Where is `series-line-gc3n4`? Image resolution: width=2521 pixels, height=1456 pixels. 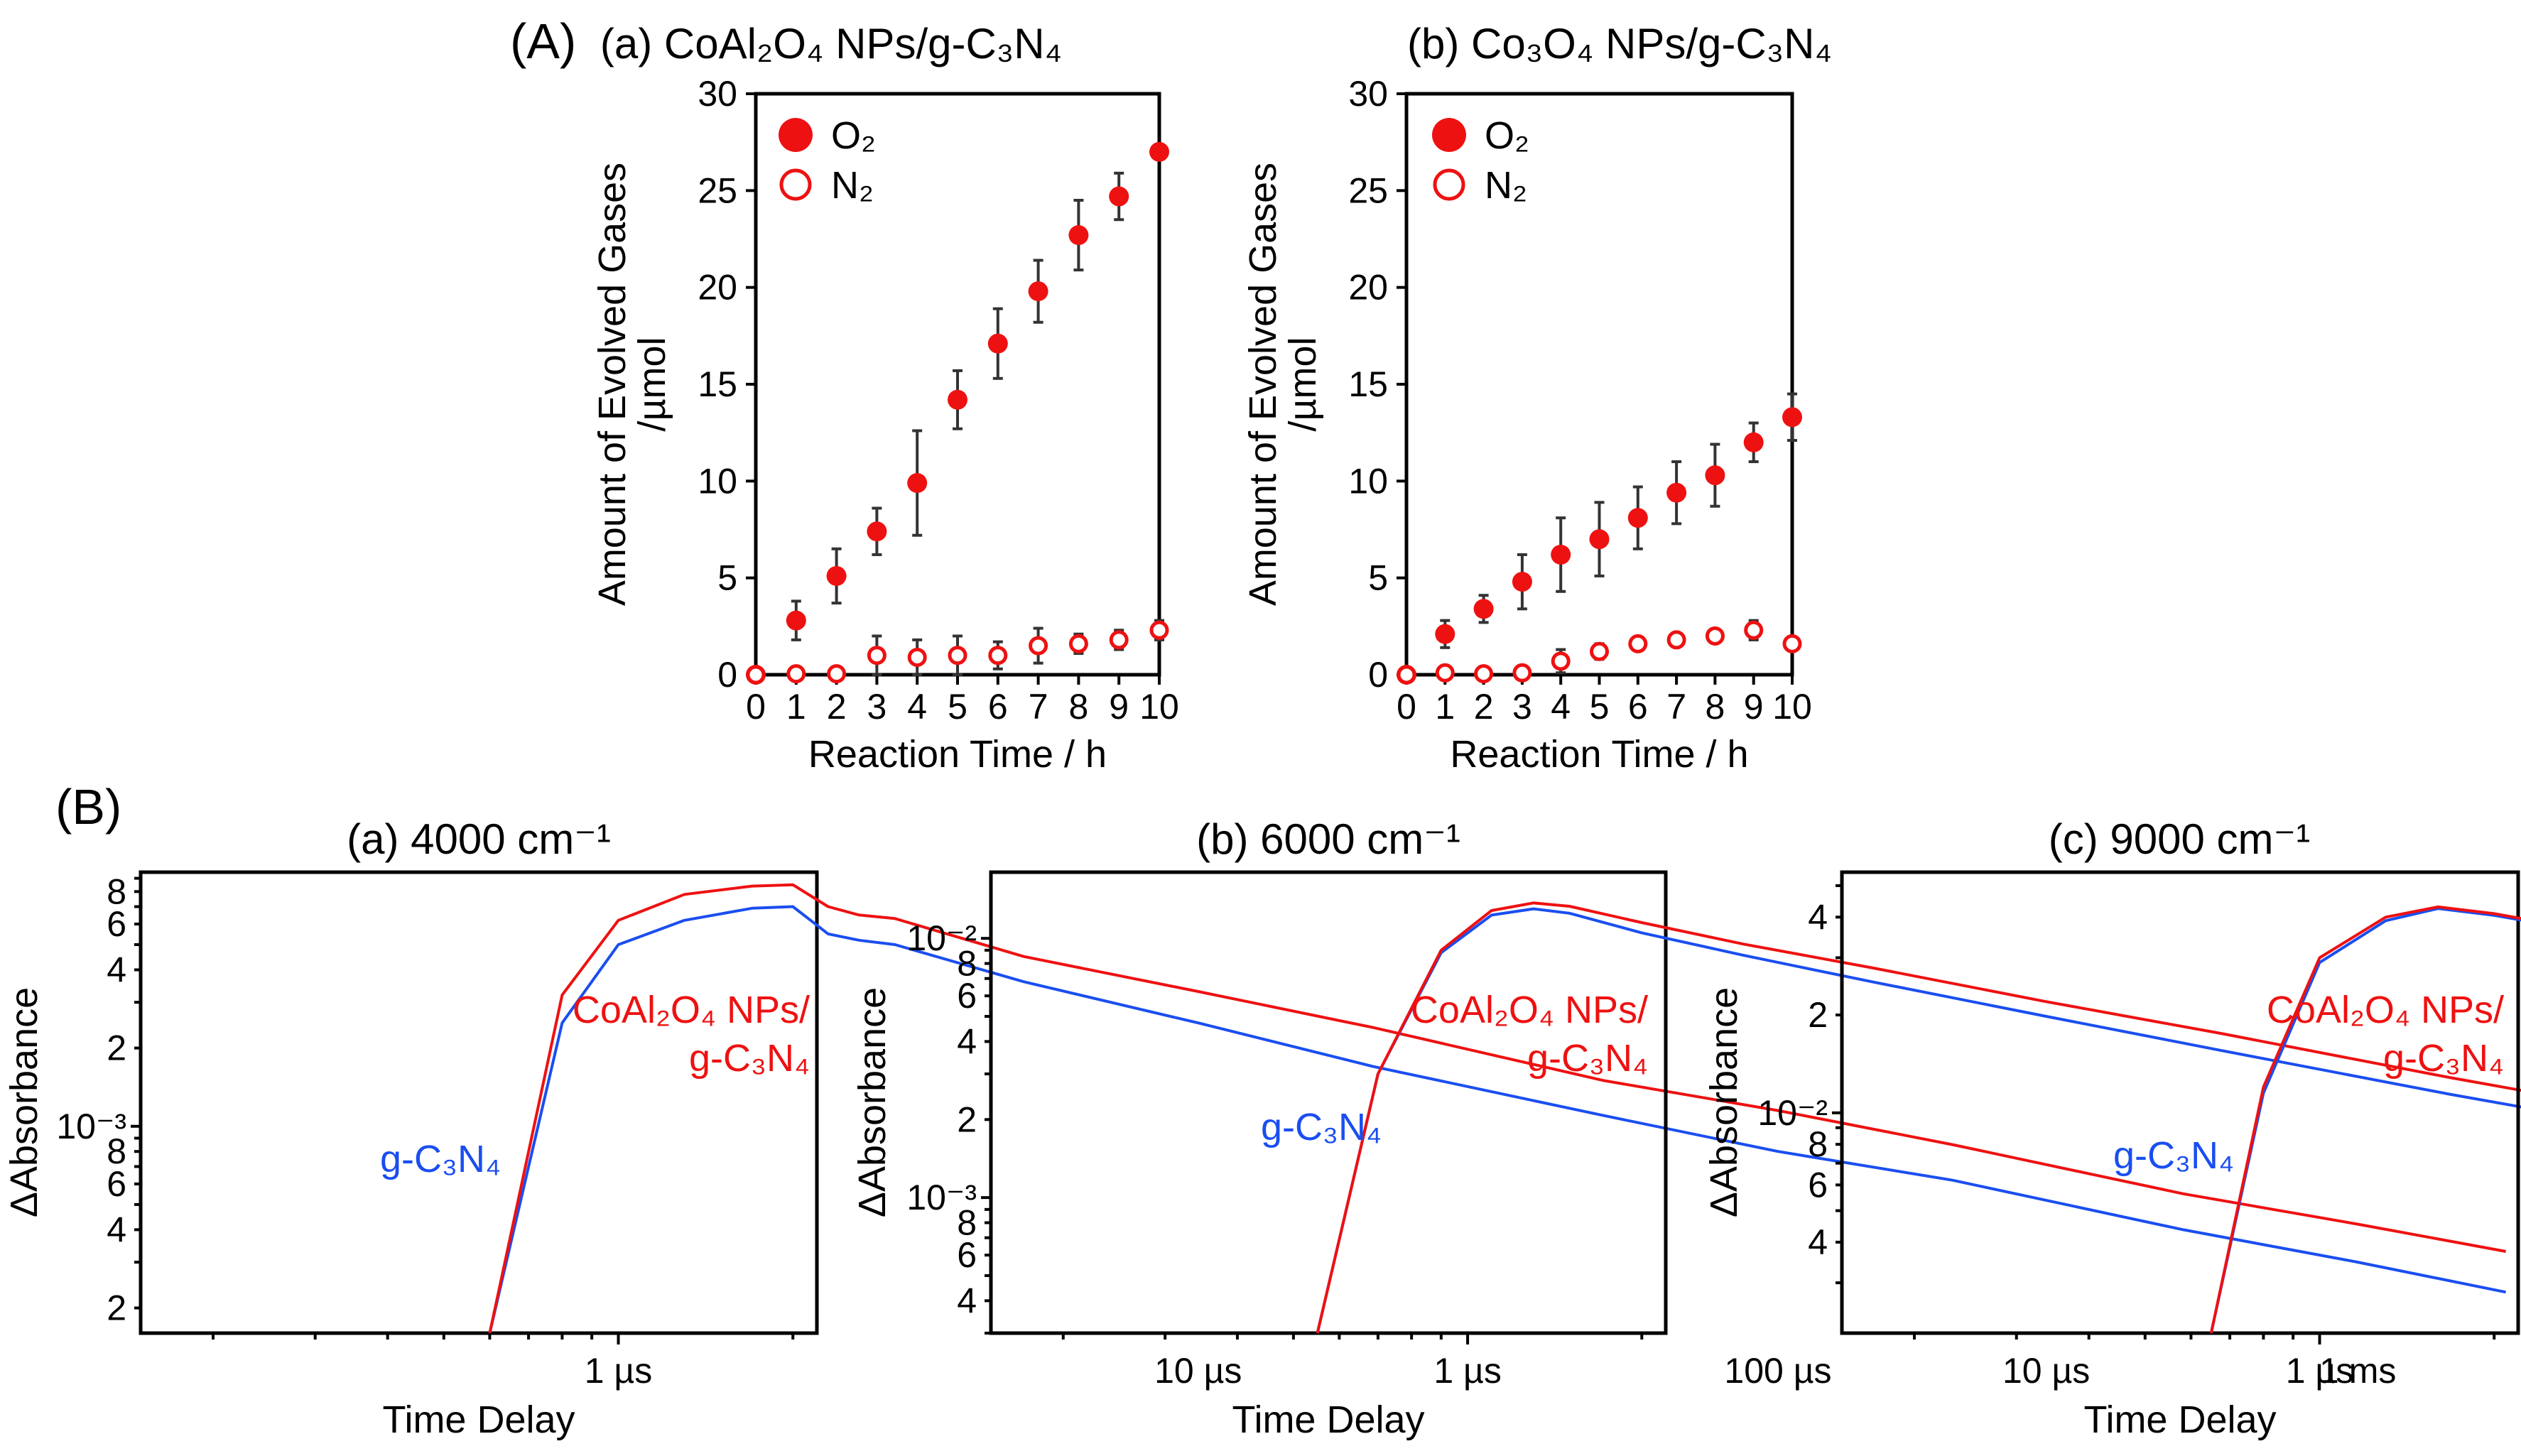
series-line-gc3n4 is located at coordinates (2365, 1120).